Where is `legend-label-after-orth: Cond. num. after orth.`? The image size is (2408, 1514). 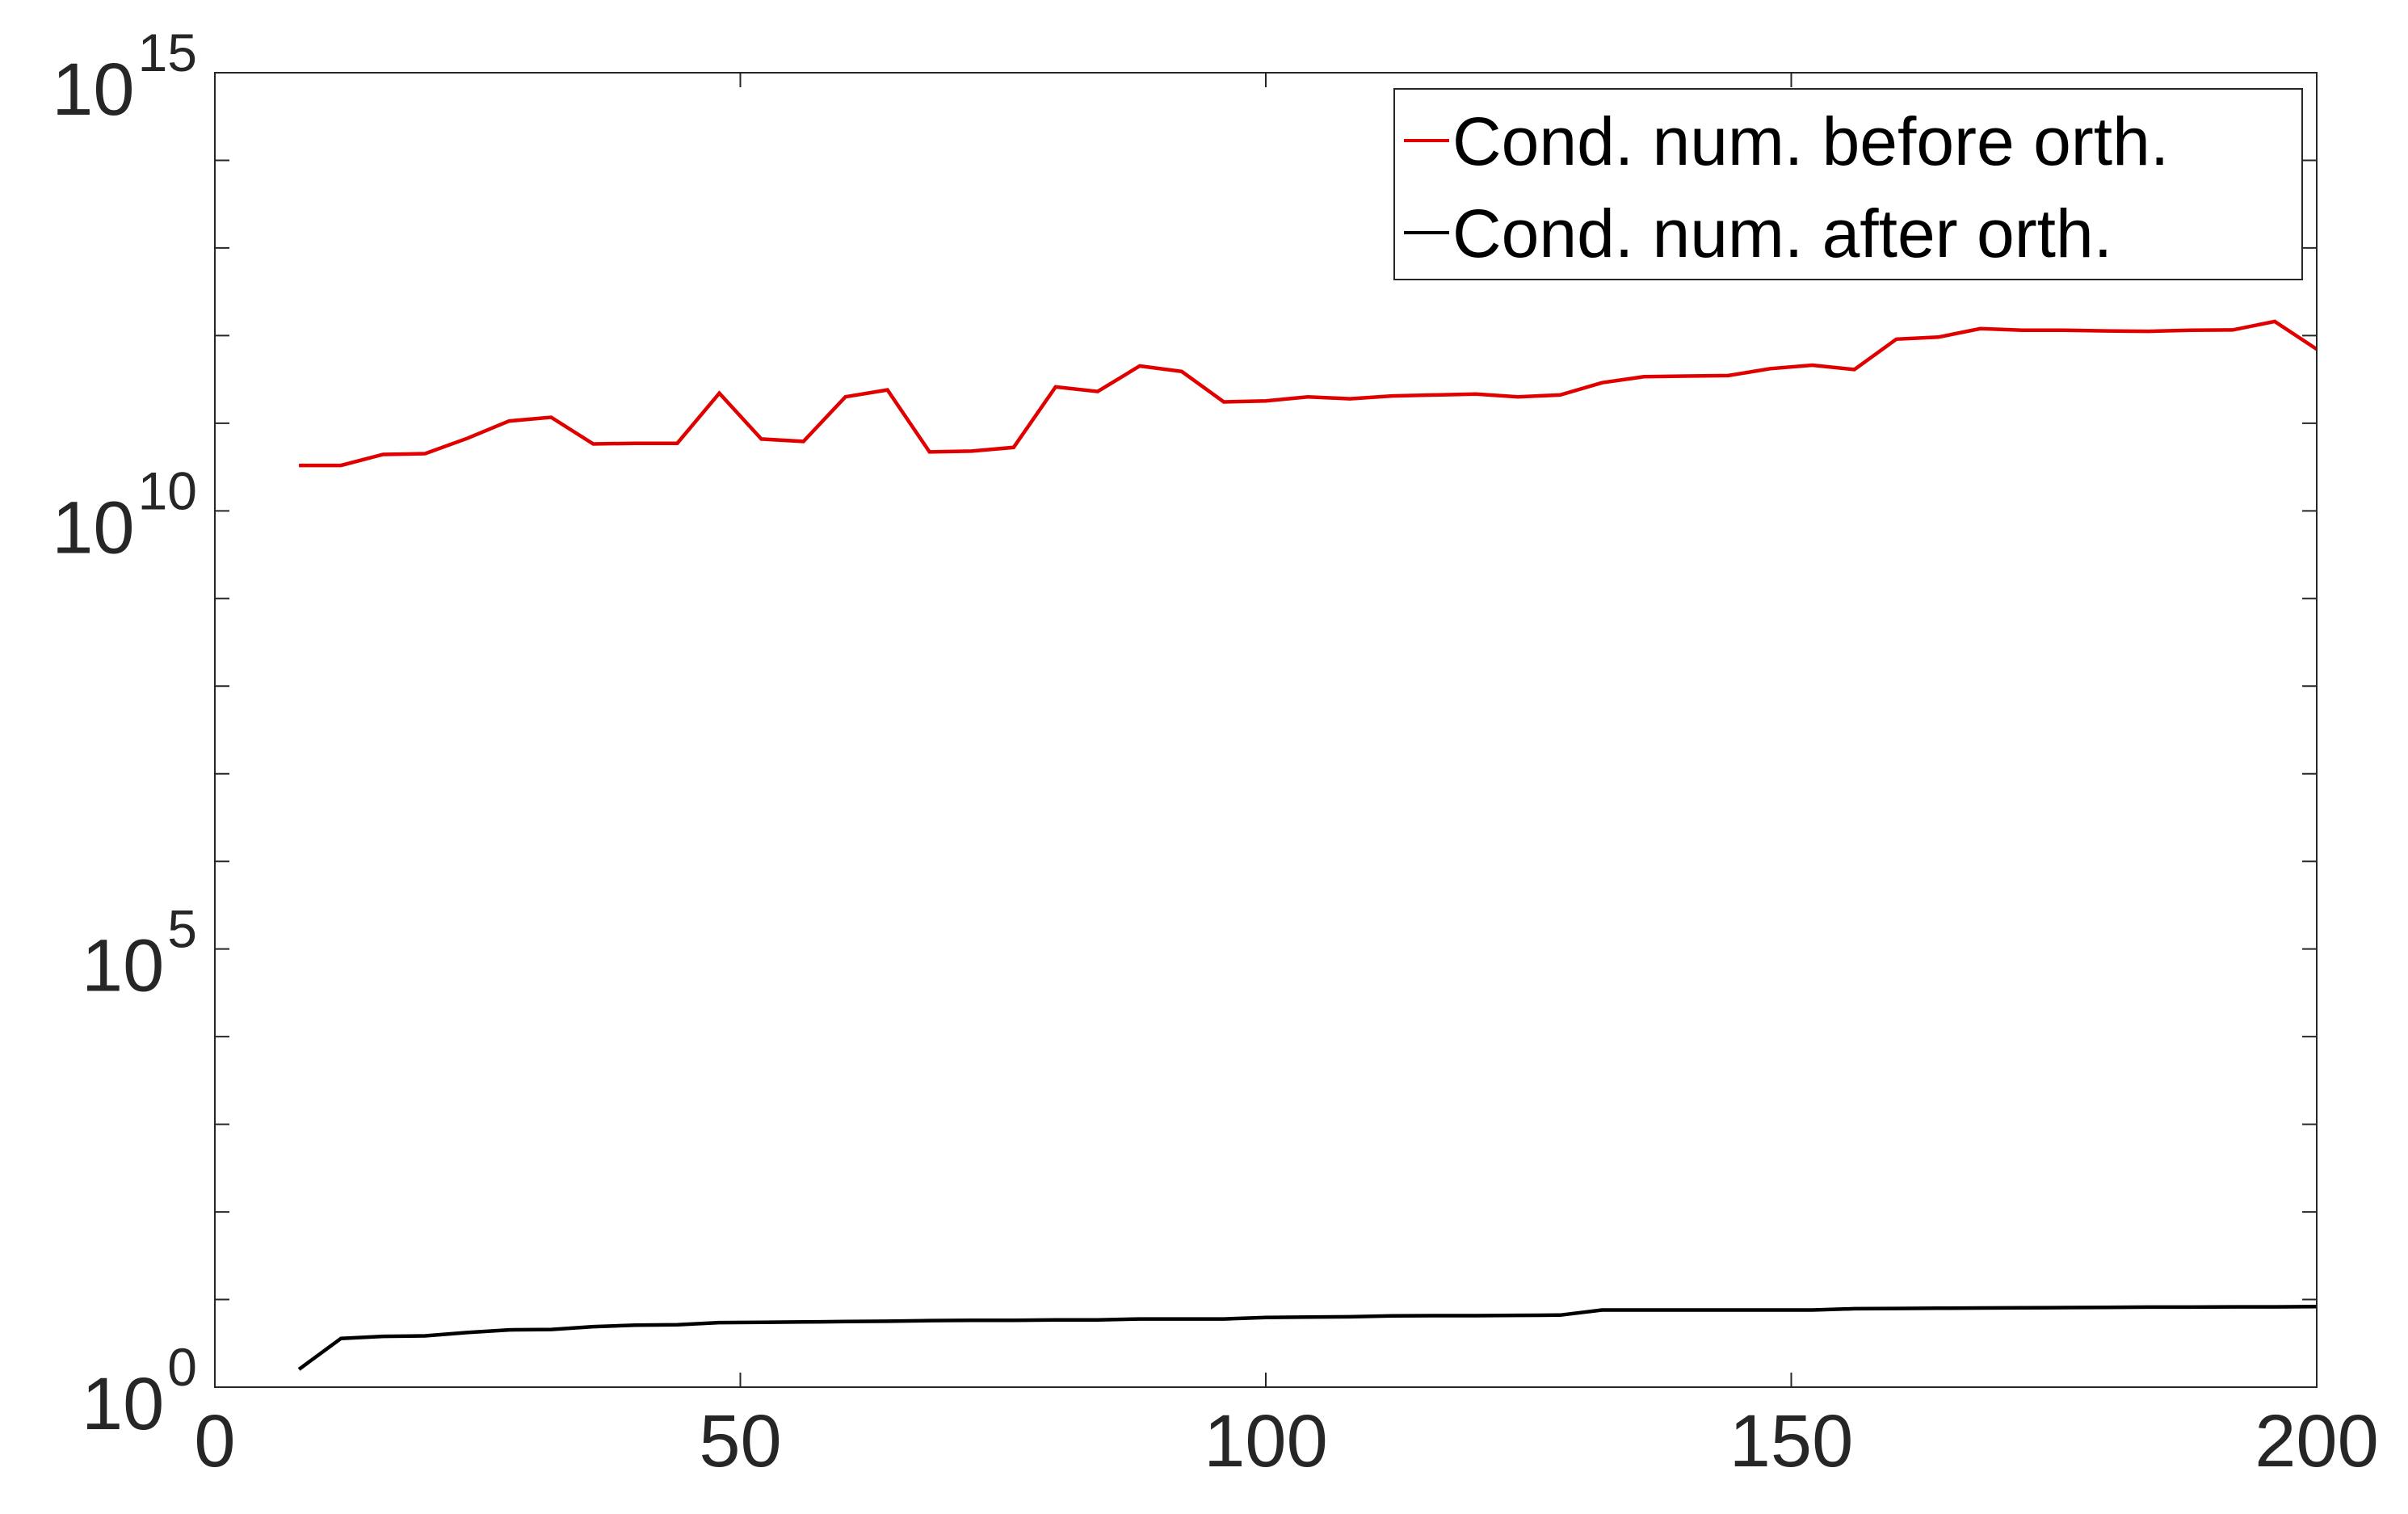
legend-label-after-orth: Cond. num. after orth. is located at coordinates (1782, 233).